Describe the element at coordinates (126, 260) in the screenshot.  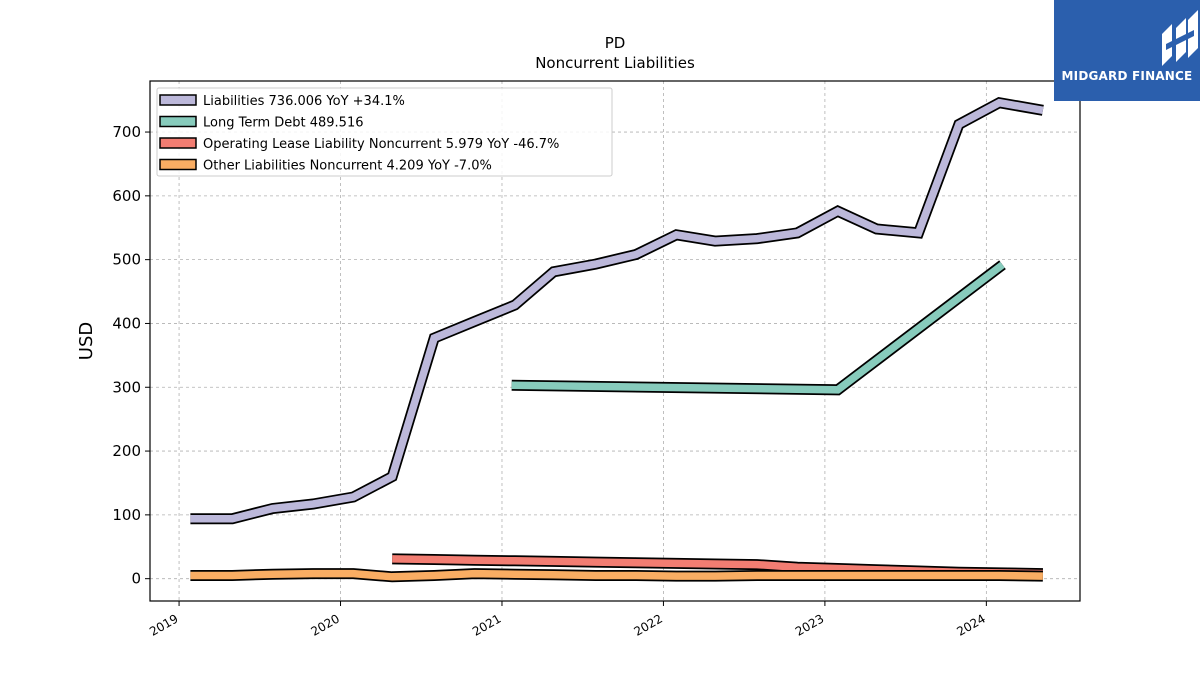
I see `y-tick-label-5: 500` at that location.